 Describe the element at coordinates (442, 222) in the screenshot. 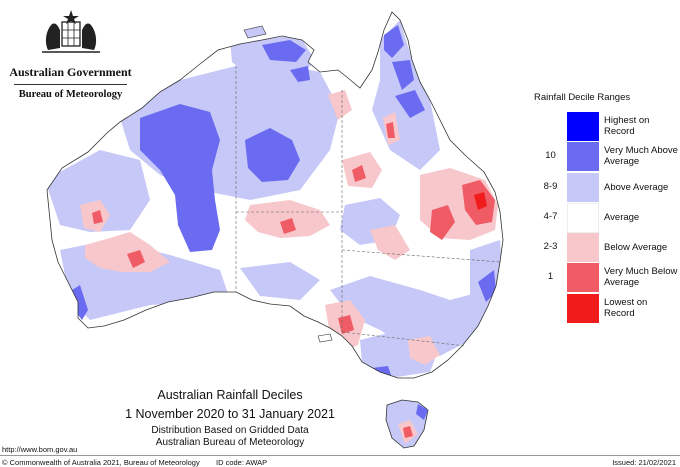

I see `very-much-below-qld-inland` at that location.